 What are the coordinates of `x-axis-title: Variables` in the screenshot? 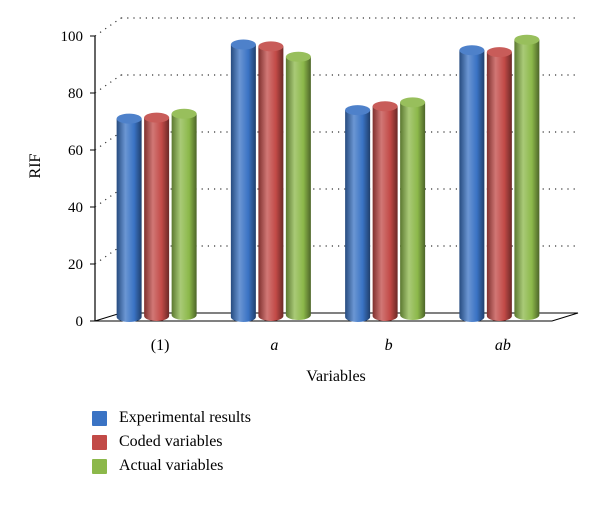 It's located at (336, 376).